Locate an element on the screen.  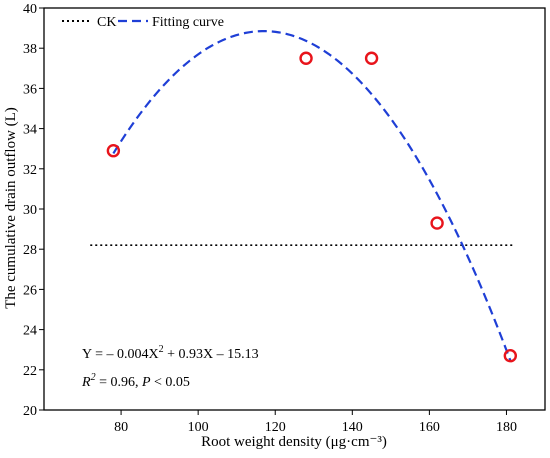
y-tick-label: 36 is located at coordinates (30, 89).